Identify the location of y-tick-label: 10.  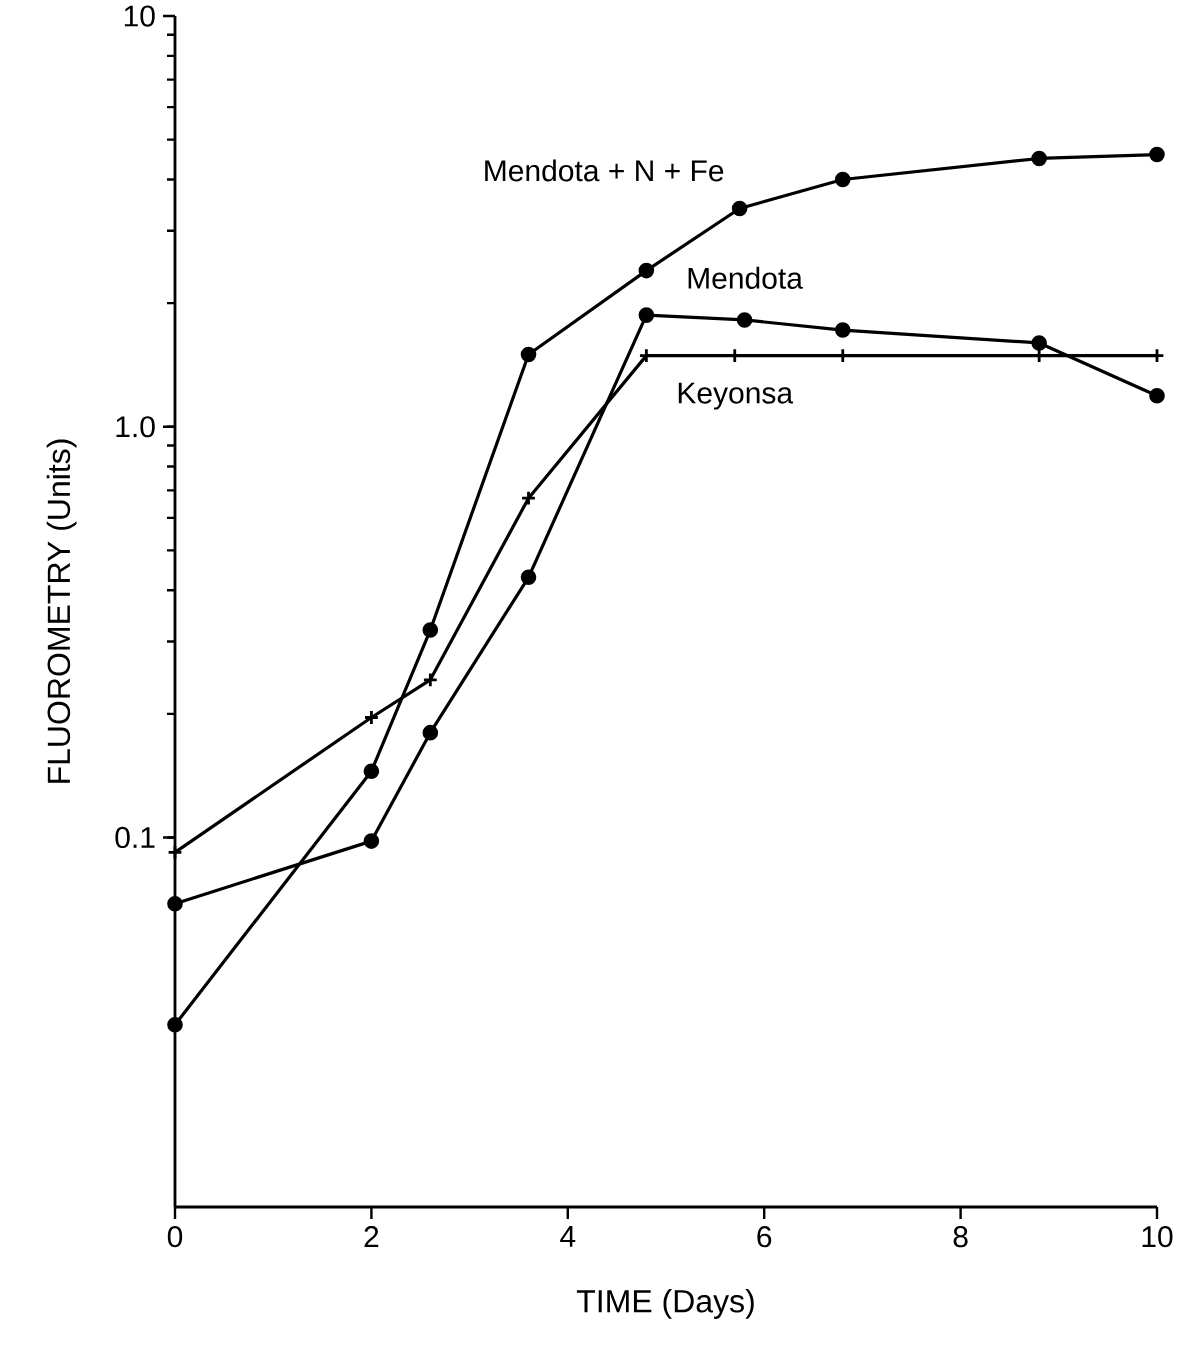
(139, 16).